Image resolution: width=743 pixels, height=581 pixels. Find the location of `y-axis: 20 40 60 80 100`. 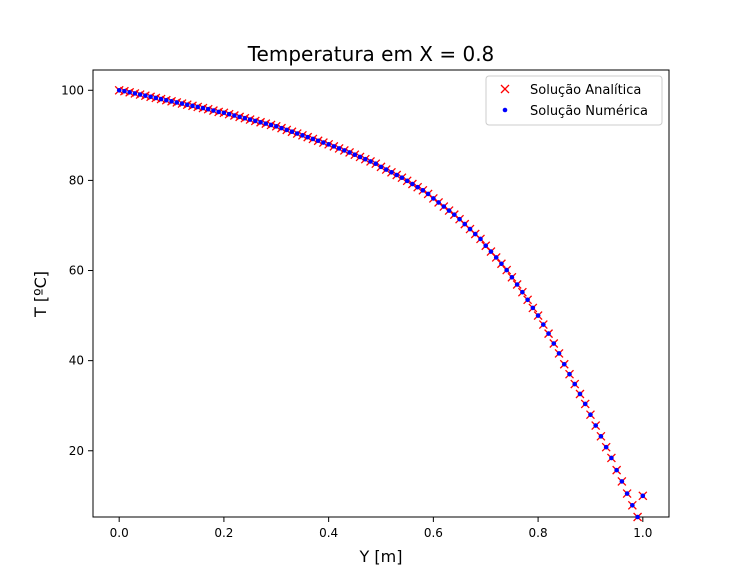

y-axis: 20 40 60 80 100 is located at coordinates (77, 270).